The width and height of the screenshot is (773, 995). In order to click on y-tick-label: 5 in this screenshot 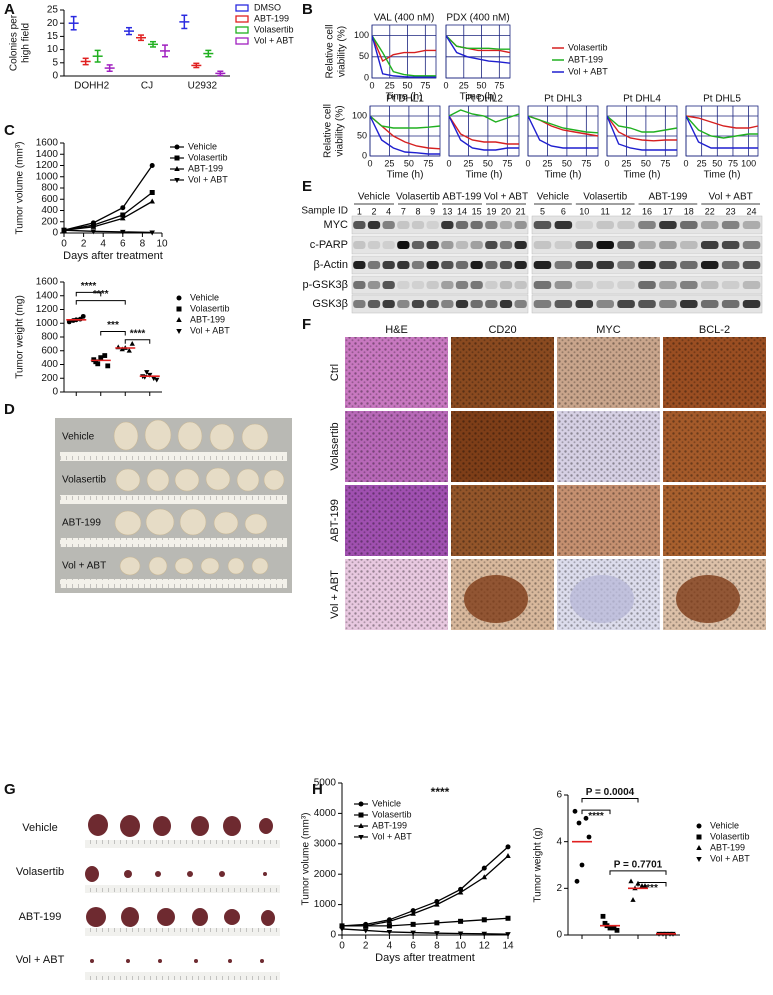, I will do `click(55, 62)`.